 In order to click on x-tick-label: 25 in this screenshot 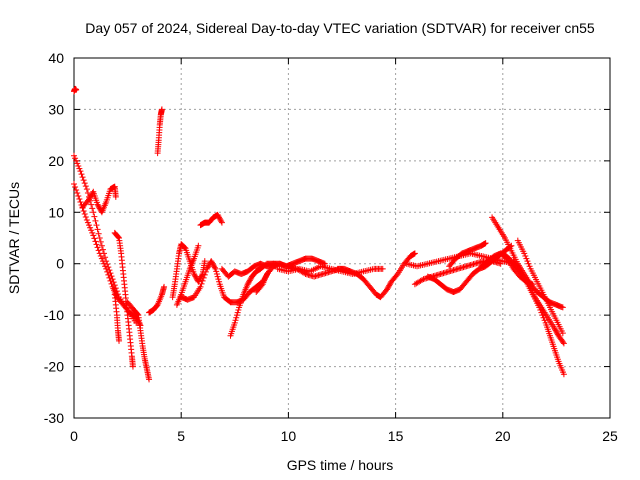, I will do `click(610, 436)`.